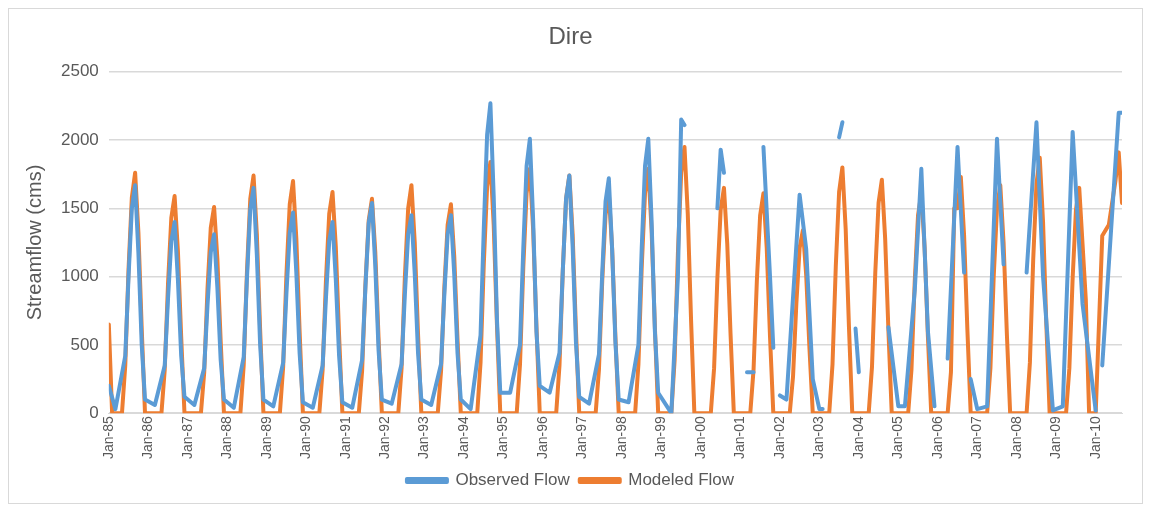  What do you see at coordinates (541, 437) in the screenshot?
I see `x-tick-label: Jan-96` at bounding box center [541, 437].